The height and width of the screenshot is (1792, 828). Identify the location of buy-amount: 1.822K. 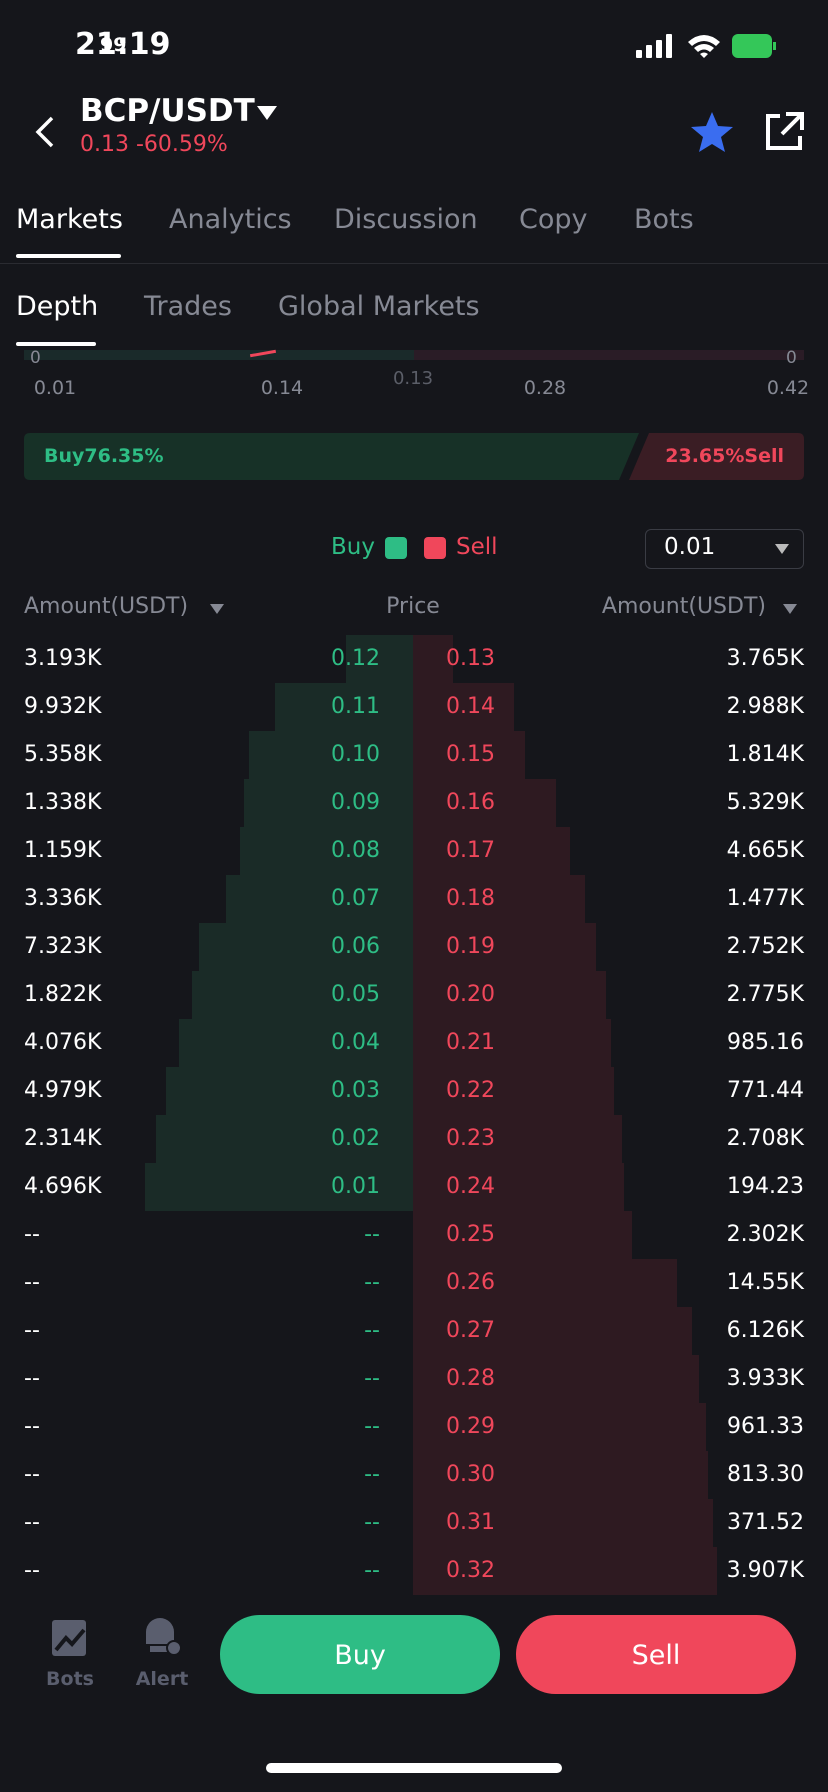
(63, 994).